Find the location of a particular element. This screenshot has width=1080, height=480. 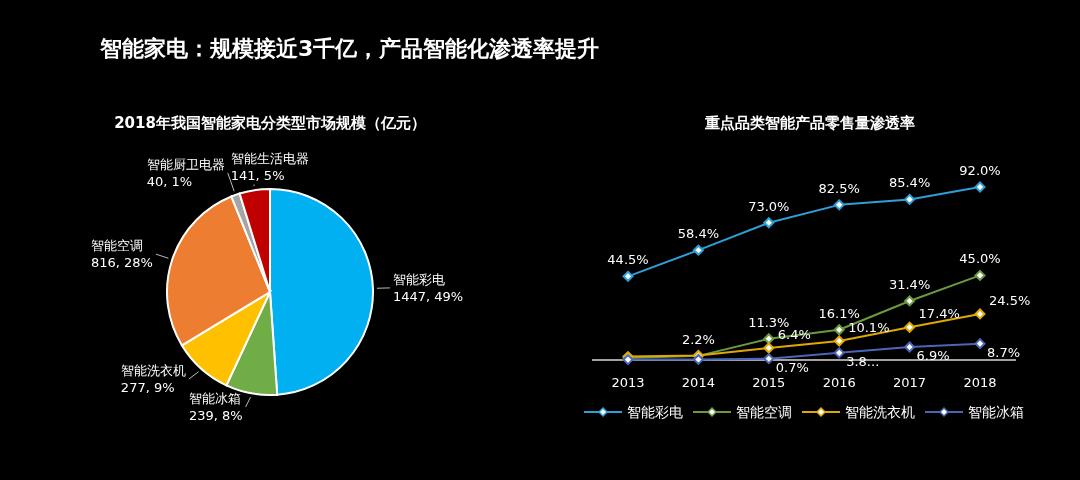

data-label: 31.4% is located at coordinates (909, 284).